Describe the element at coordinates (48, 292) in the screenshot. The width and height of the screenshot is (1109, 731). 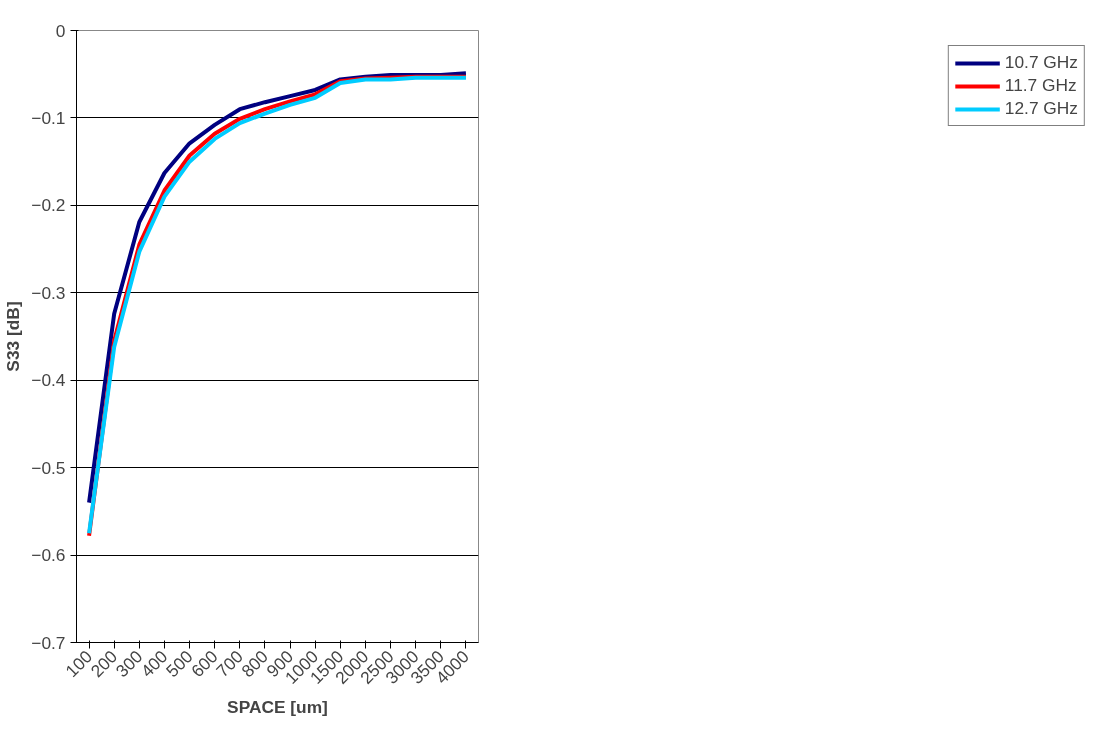
I see `y-tick-label: −0.3` at that location.